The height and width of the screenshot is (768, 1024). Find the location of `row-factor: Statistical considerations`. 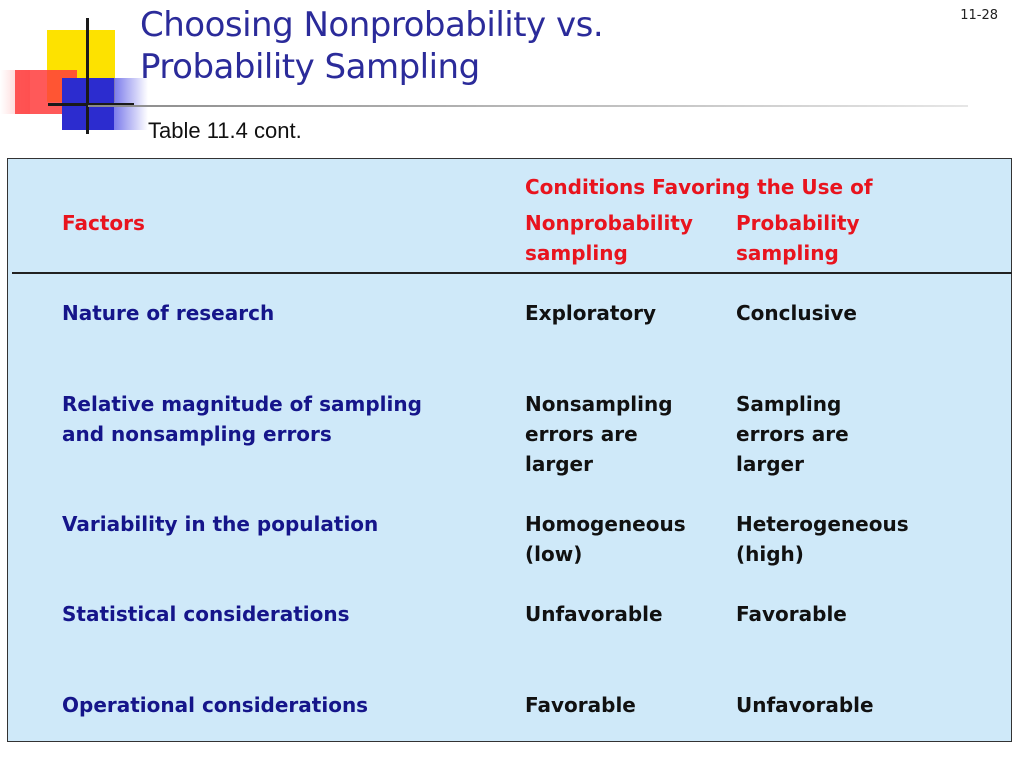

row-factor: Statistical considerations is located at coordinates (206, 614).